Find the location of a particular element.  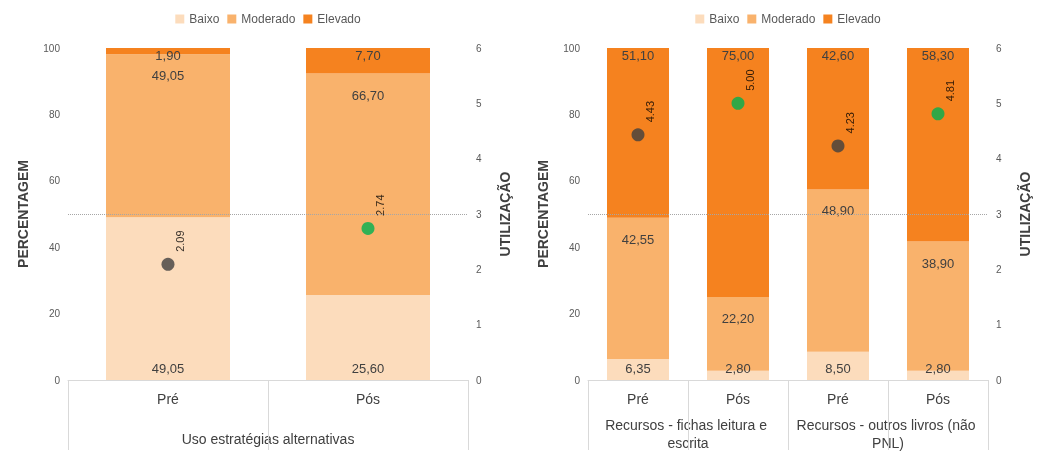

text: Recursos - fichas leitura e escrita is located at coordinates (688, 434).